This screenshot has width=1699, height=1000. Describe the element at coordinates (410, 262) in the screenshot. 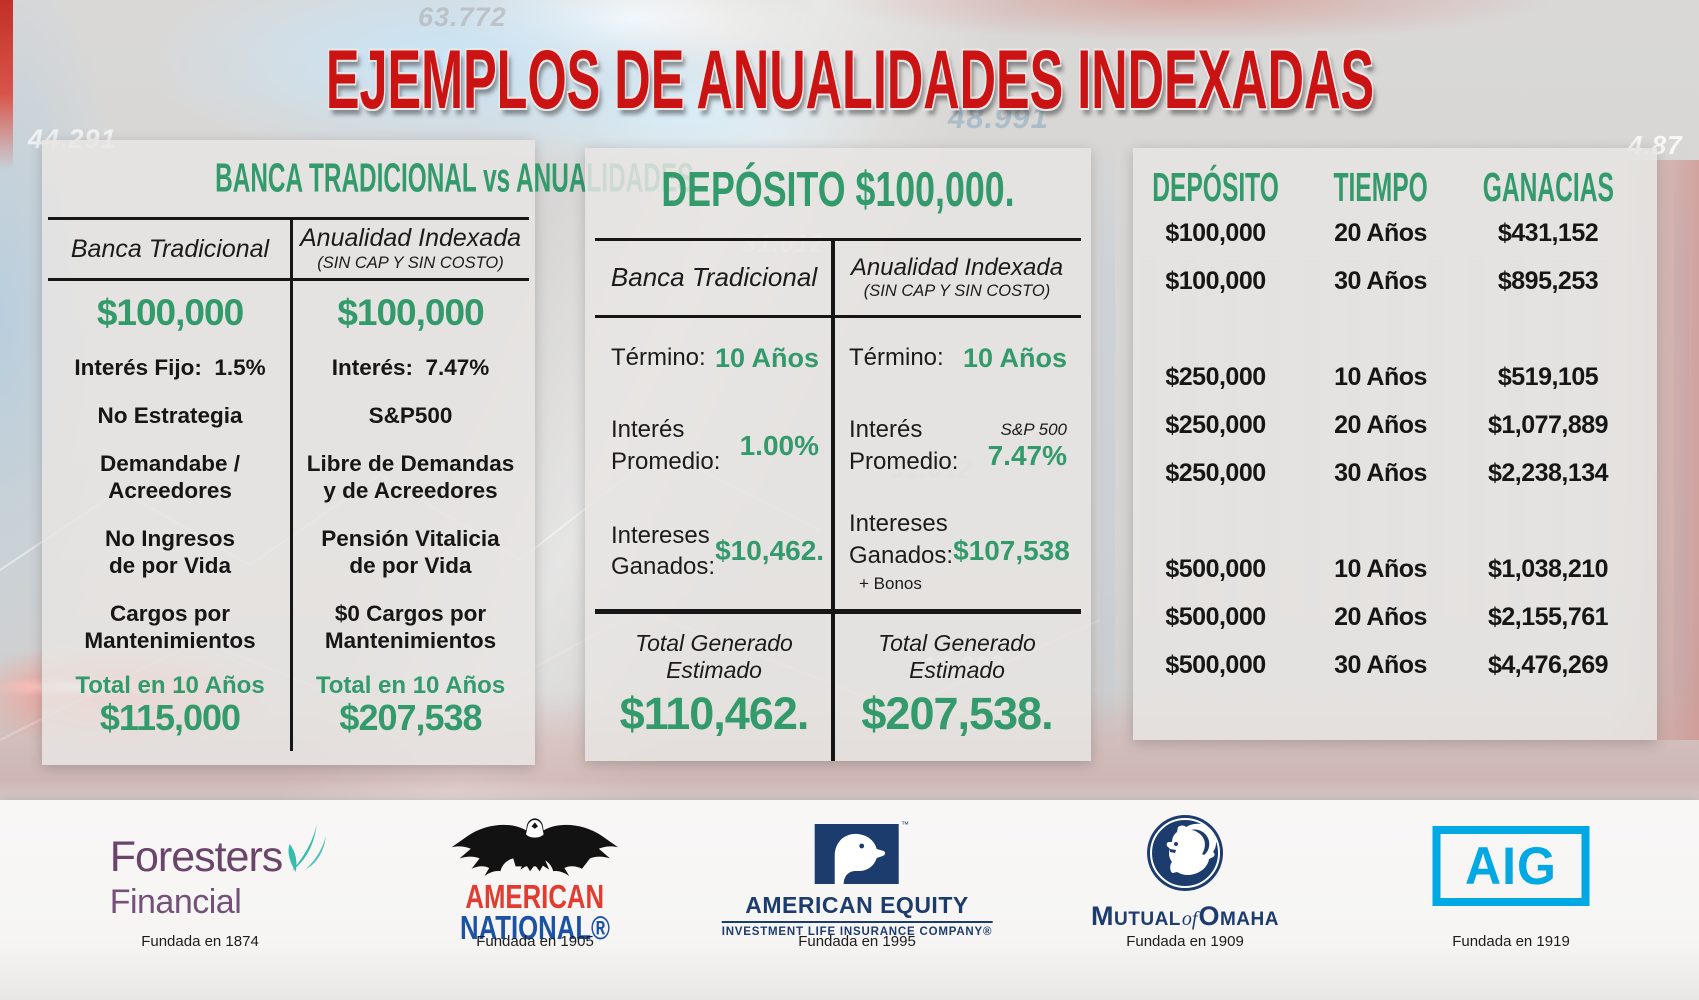

I see `column-subheader: (SIN CAP Y SIN COSTO)` at that location.